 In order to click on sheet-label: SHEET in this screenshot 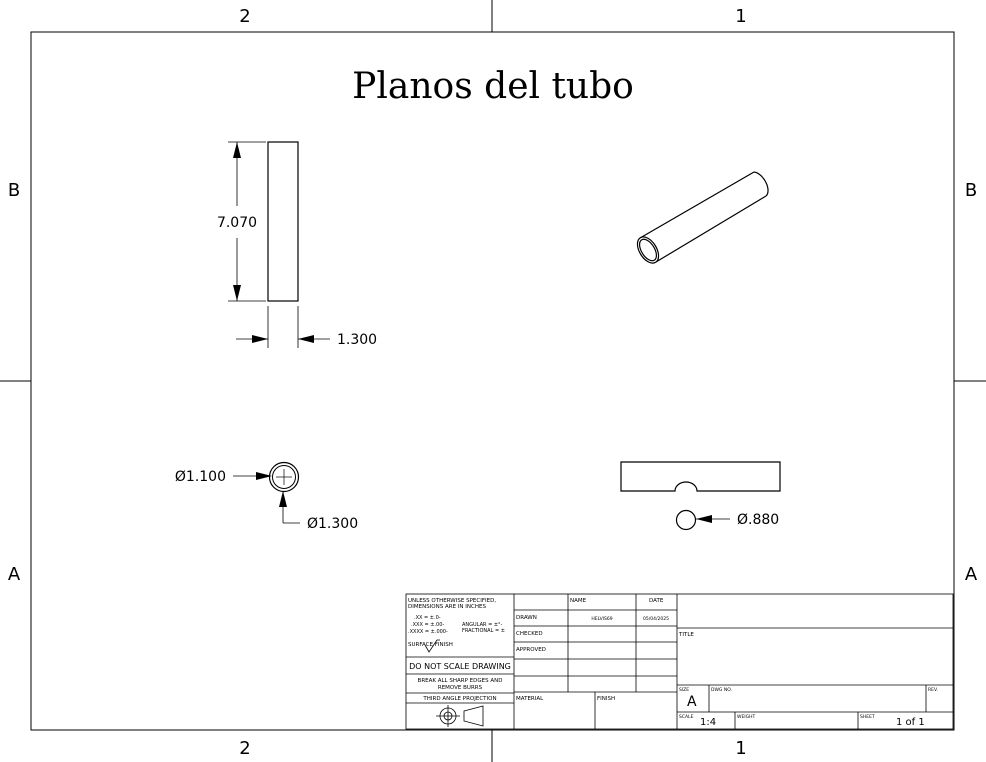, I will do `click(867, 717)`.